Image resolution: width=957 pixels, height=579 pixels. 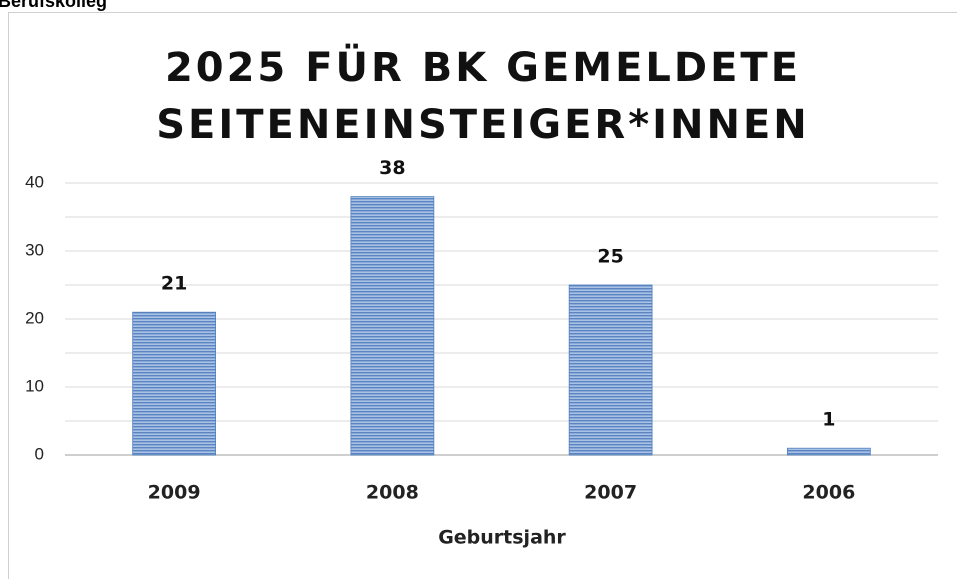 What do you see at coordinates (34, 317) in the screenshot?
I see `y-tick-label: 20` at bounding box center [34, 317].